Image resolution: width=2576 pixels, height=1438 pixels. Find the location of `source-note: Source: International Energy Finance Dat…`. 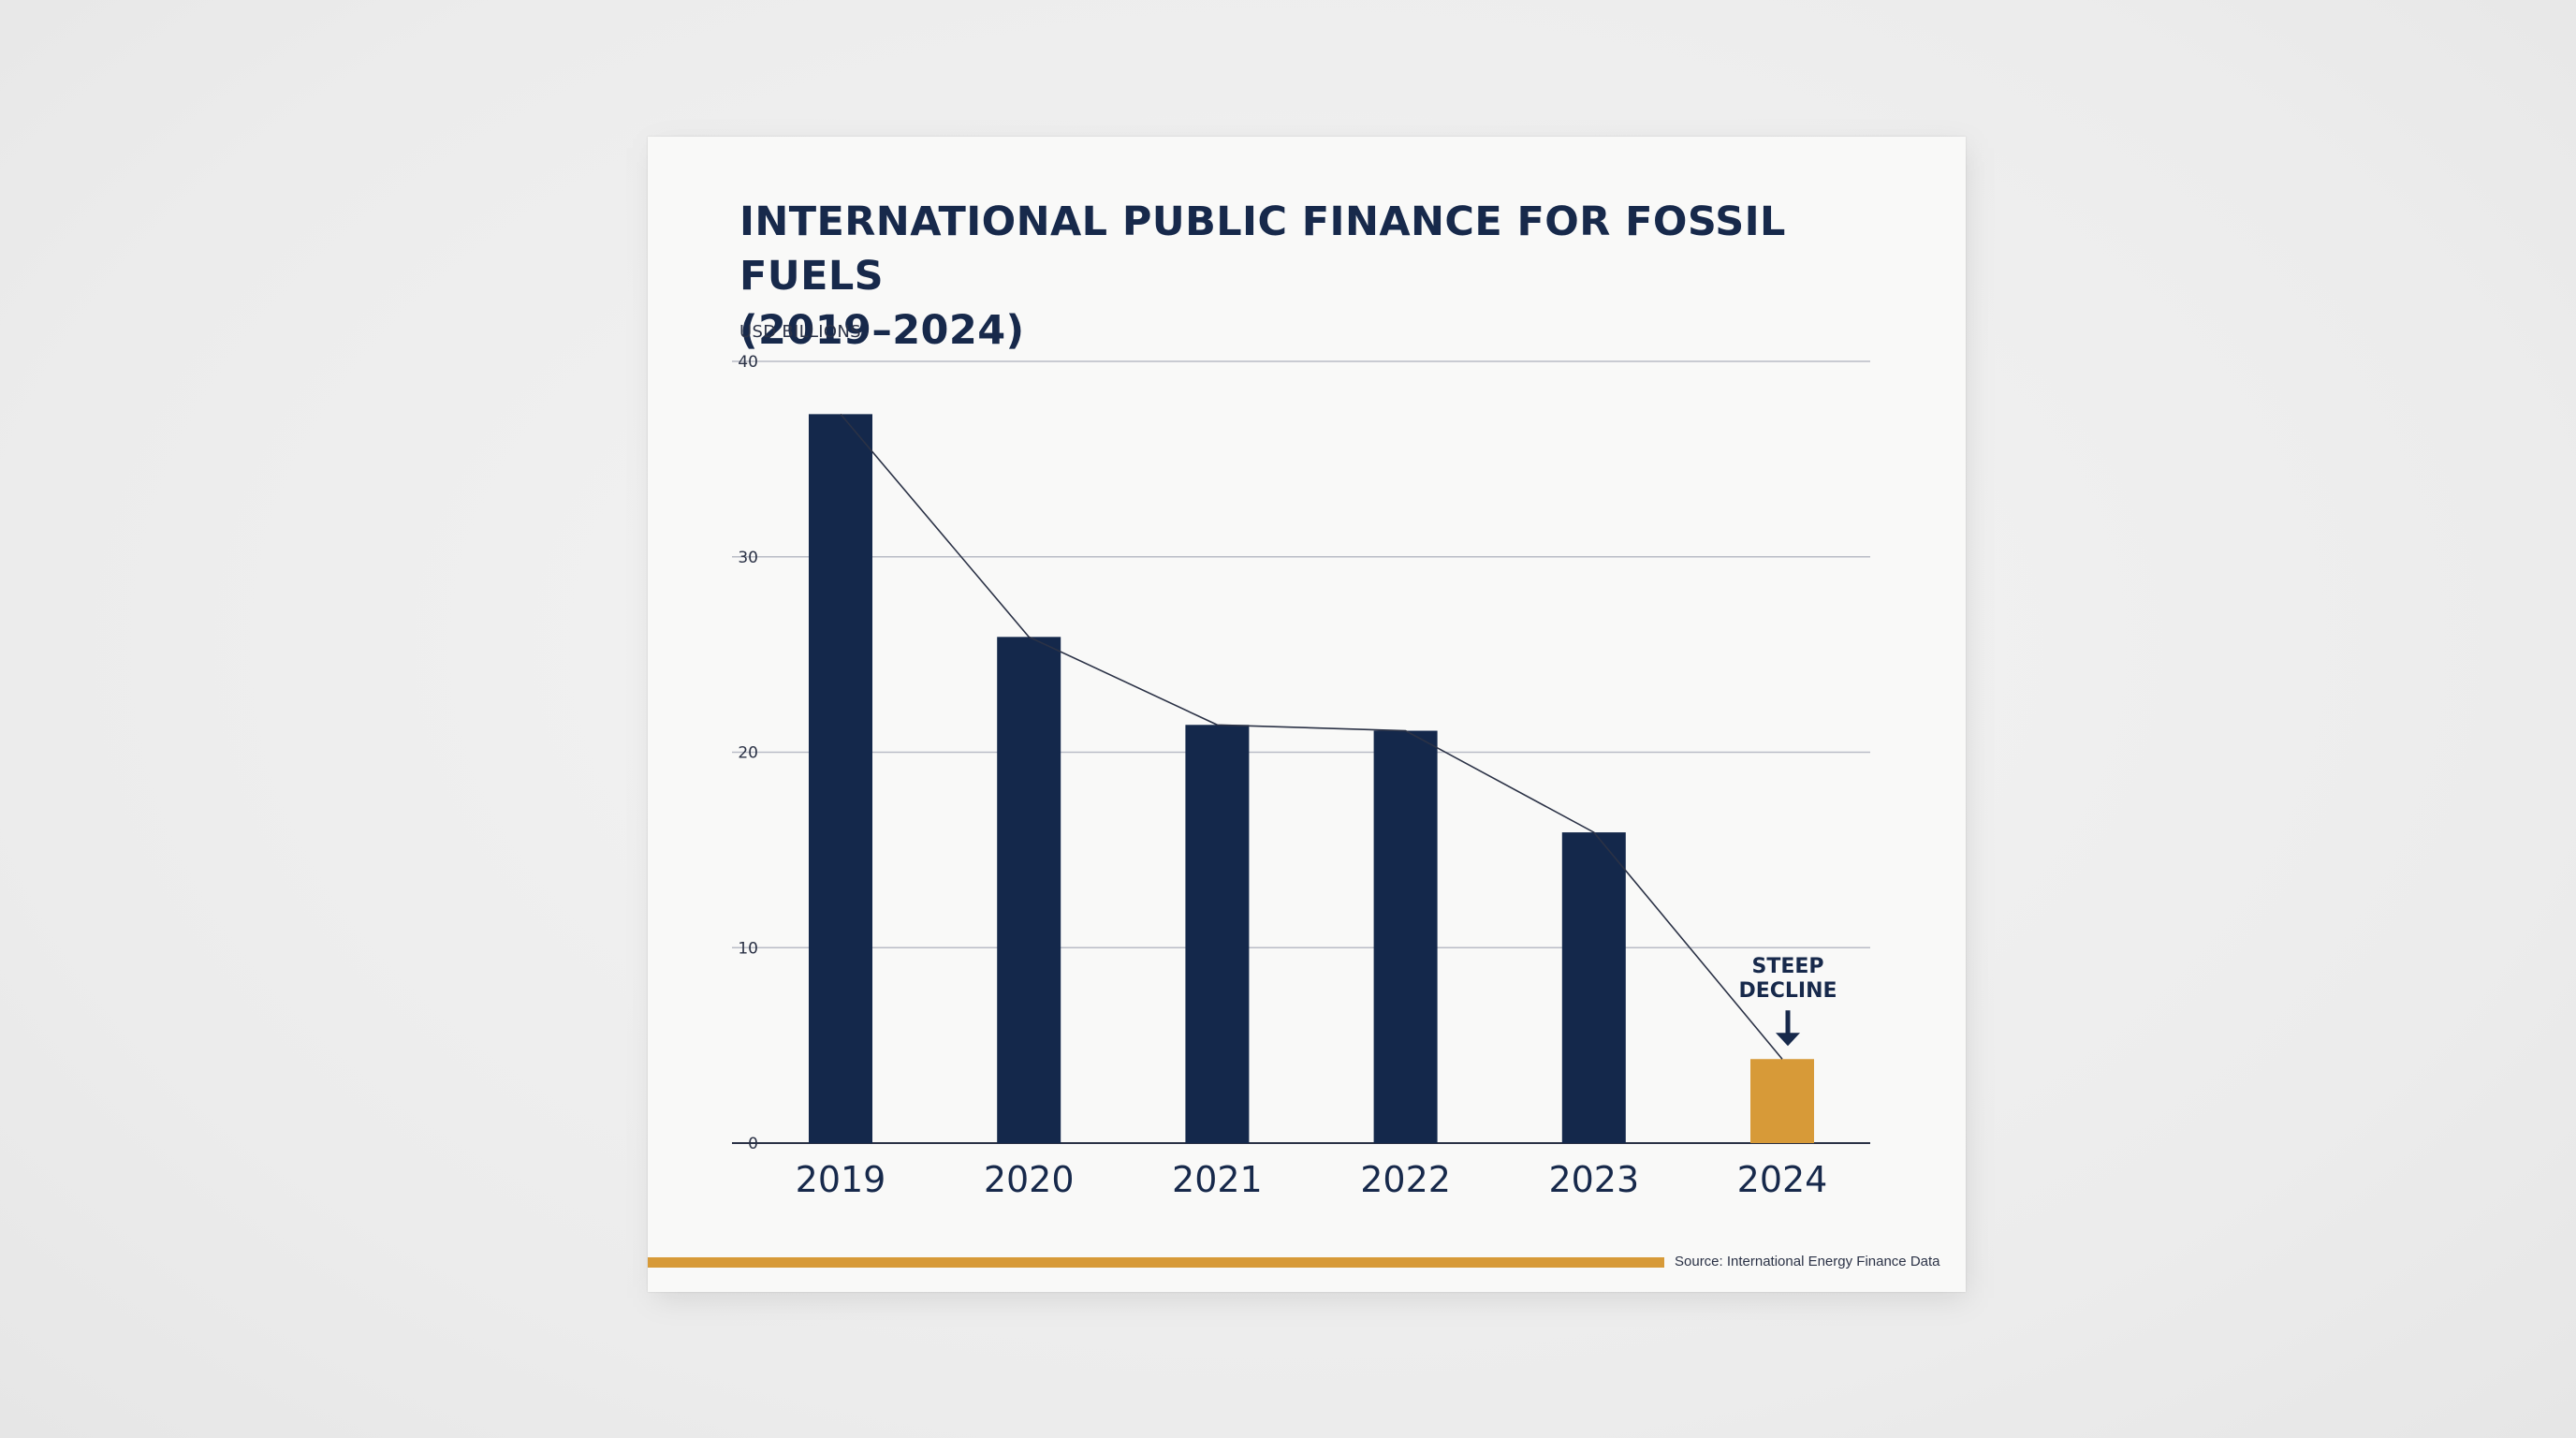

source-note: Source: International Energy Finance Dat… is located at coordinates (1807, 1261).